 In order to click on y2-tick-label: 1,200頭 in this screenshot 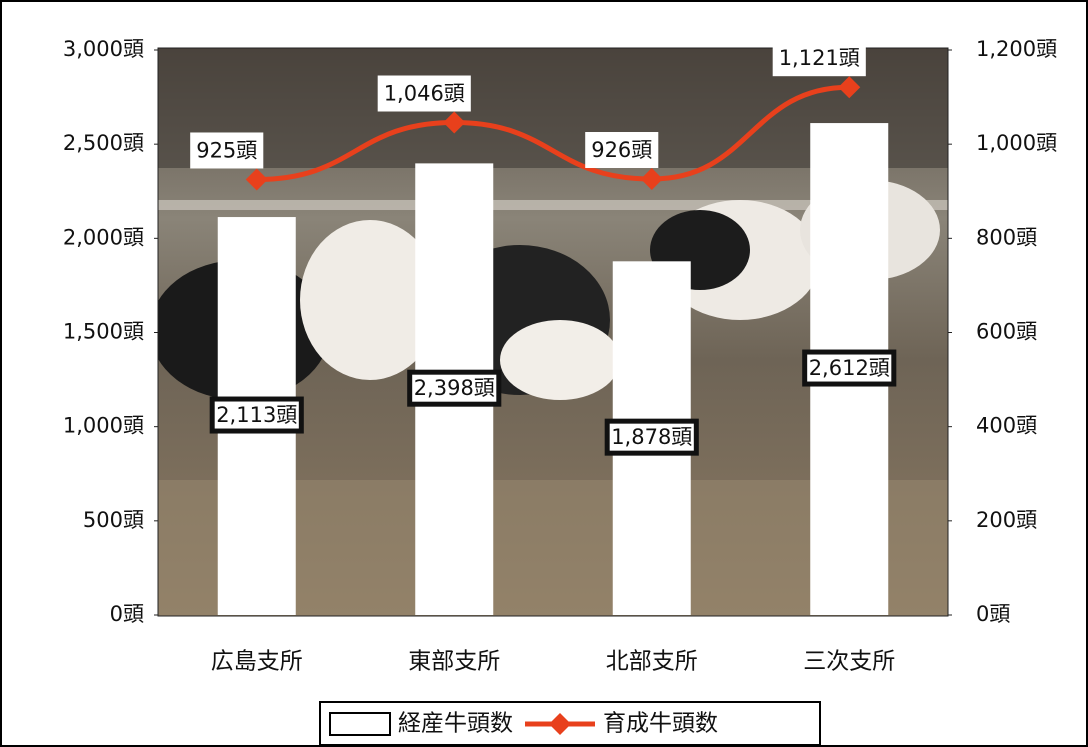, I will do `click(1016, 49)`.